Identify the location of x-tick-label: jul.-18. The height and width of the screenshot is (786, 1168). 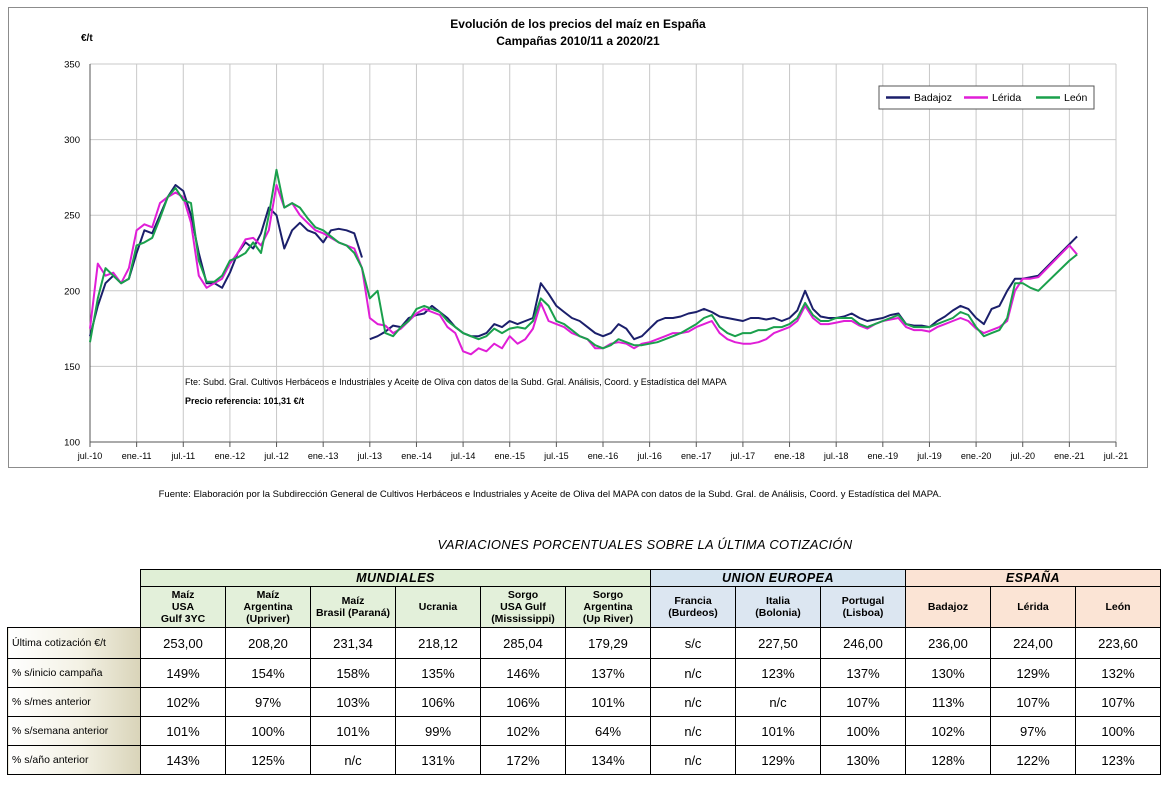
(836, 456).